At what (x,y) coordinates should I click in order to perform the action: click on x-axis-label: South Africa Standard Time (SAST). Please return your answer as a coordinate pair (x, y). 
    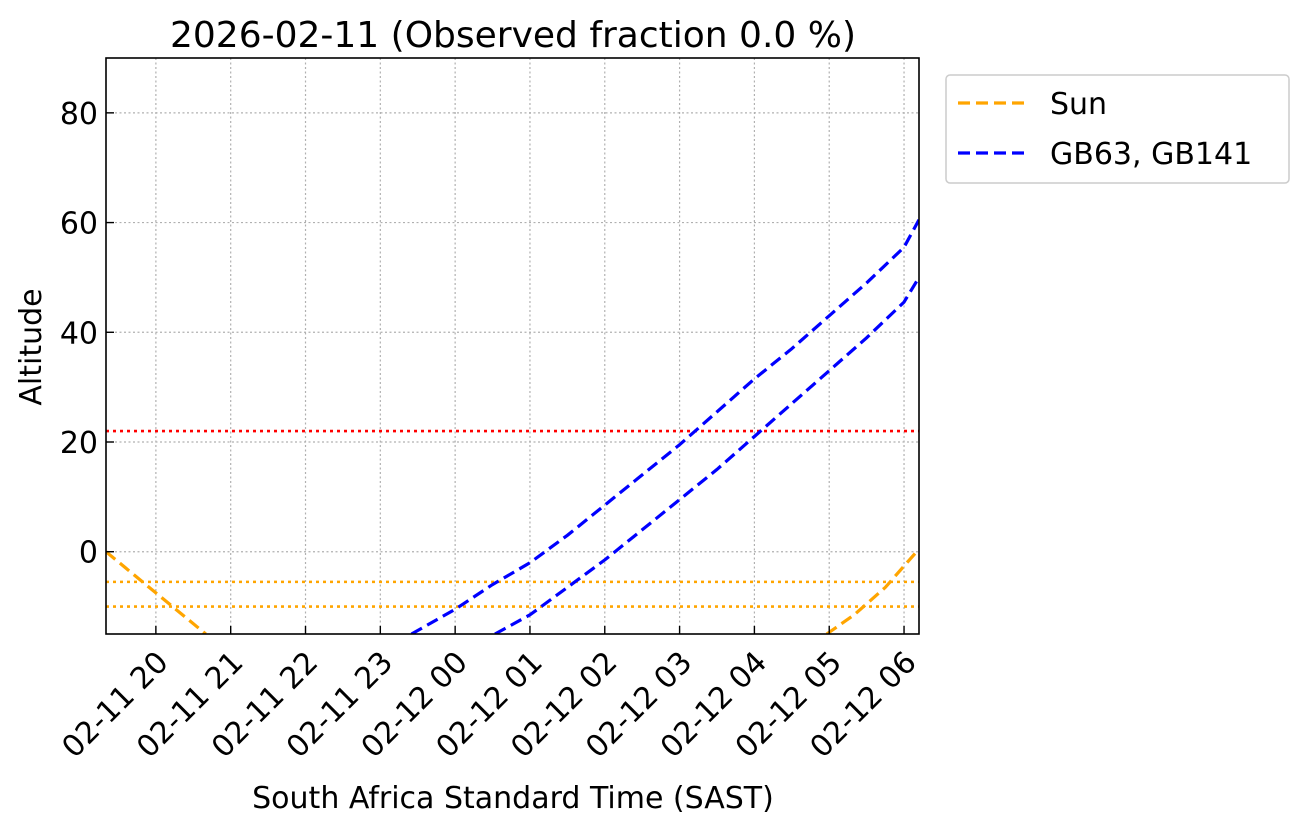
    Looking at the image, I should click on (513, 798).